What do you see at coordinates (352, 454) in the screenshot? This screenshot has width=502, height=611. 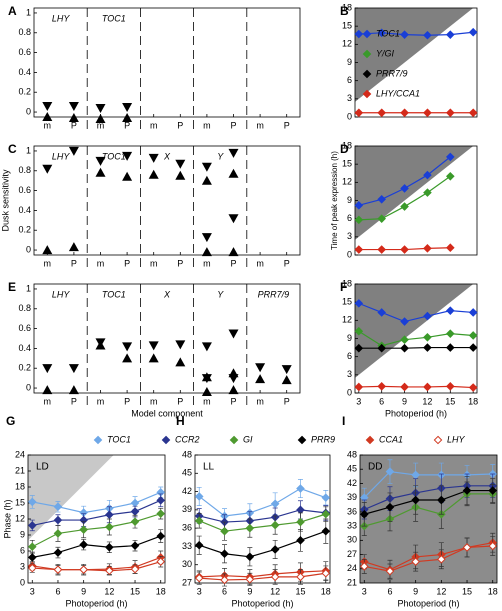 I see `y-tick-label: 48` at bounding box center [352, 454].